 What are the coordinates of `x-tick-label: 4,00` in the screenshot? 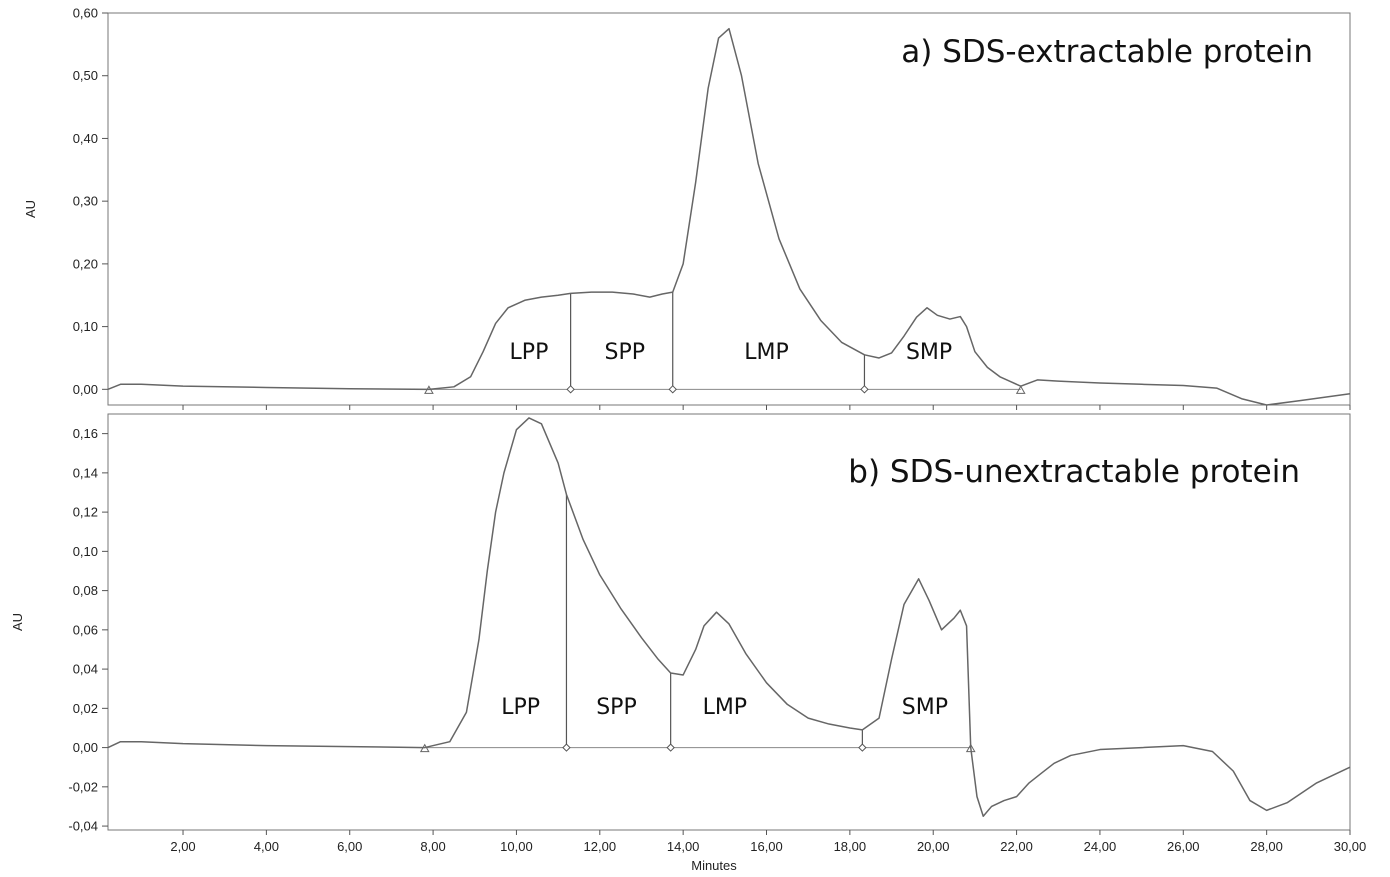 It's located at (266, 846).